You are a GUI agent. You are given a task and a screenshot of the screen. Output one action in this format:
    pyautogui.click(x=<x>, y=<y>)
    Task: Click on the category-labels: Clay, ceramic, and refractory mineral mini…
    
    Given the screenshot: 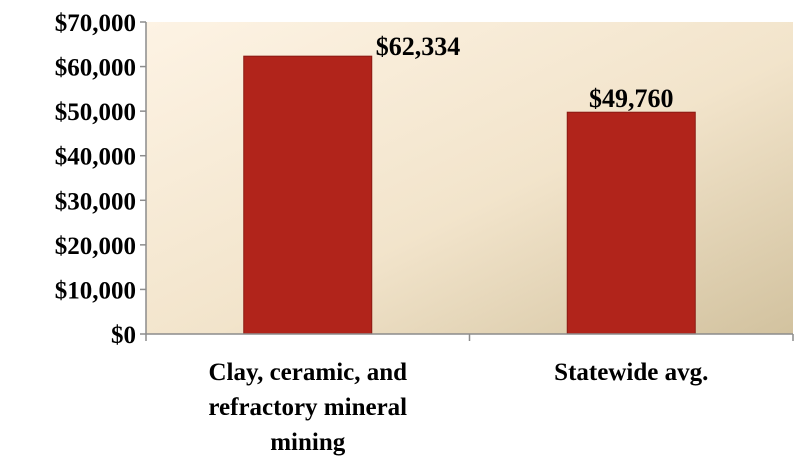 What is the action you would take?
    pyautogui.click(x=458, y=407)
    